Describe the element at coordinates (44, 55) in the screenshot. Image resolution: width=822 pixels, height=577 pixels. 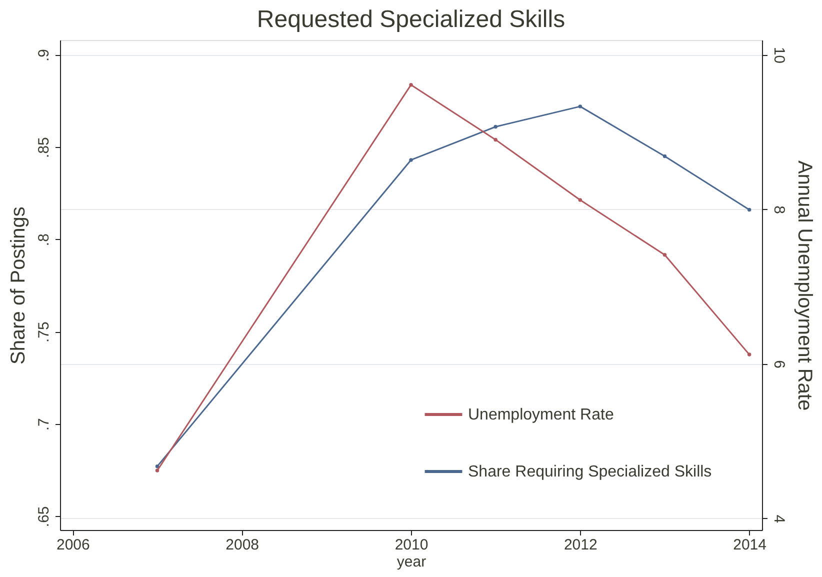
I see `y-tick-label: .9` at that location.